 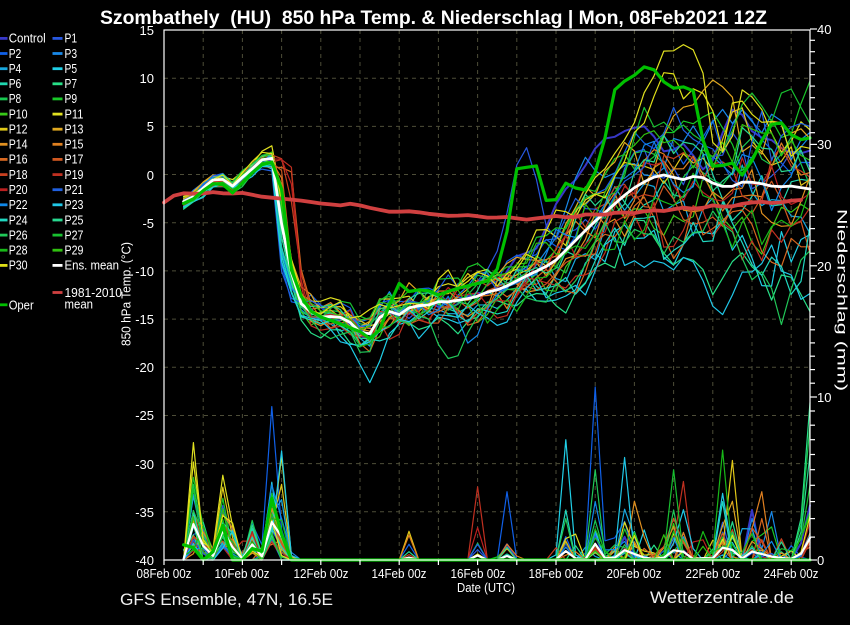 What do you see at coordinates (21, 305) in the screenshot?
I see `svg-text: Oper` at bounding box center [21, 305].